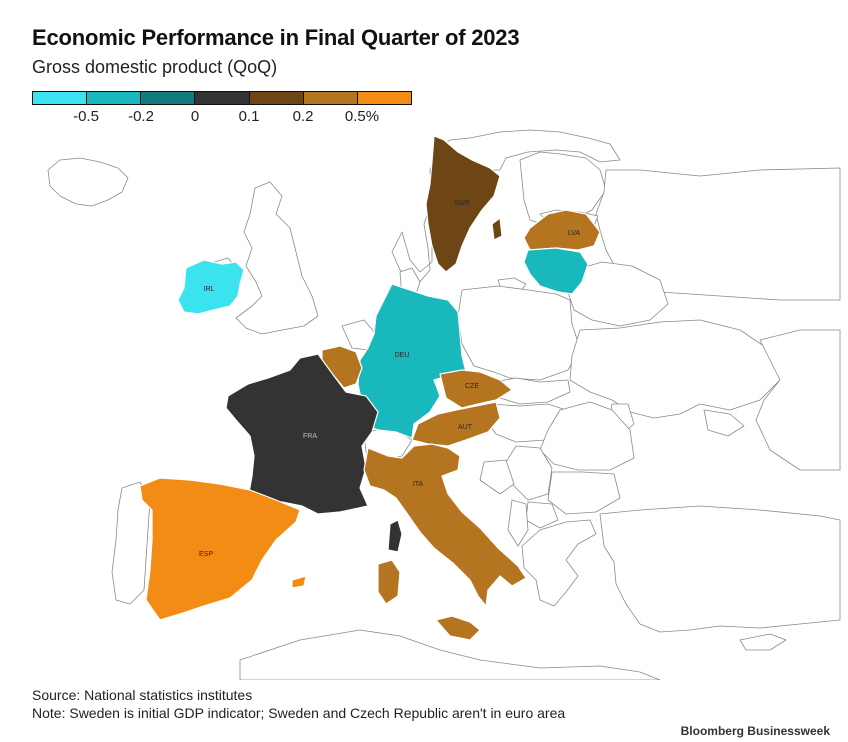  Describe the element at coordinates (458, 628) in the screenshot. I see `sicily` at that location.